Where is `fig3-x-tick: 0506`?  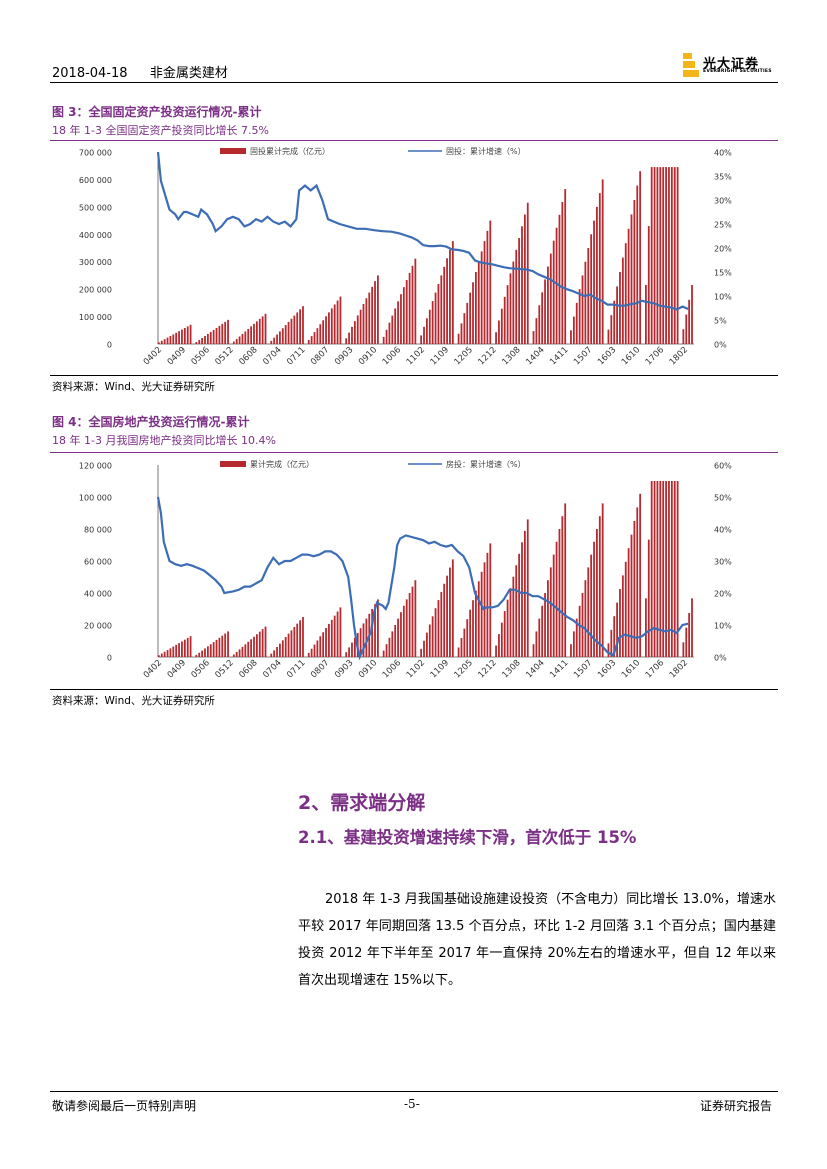
fig3-x-tick: 0506 is located at coordinates (201, 356).